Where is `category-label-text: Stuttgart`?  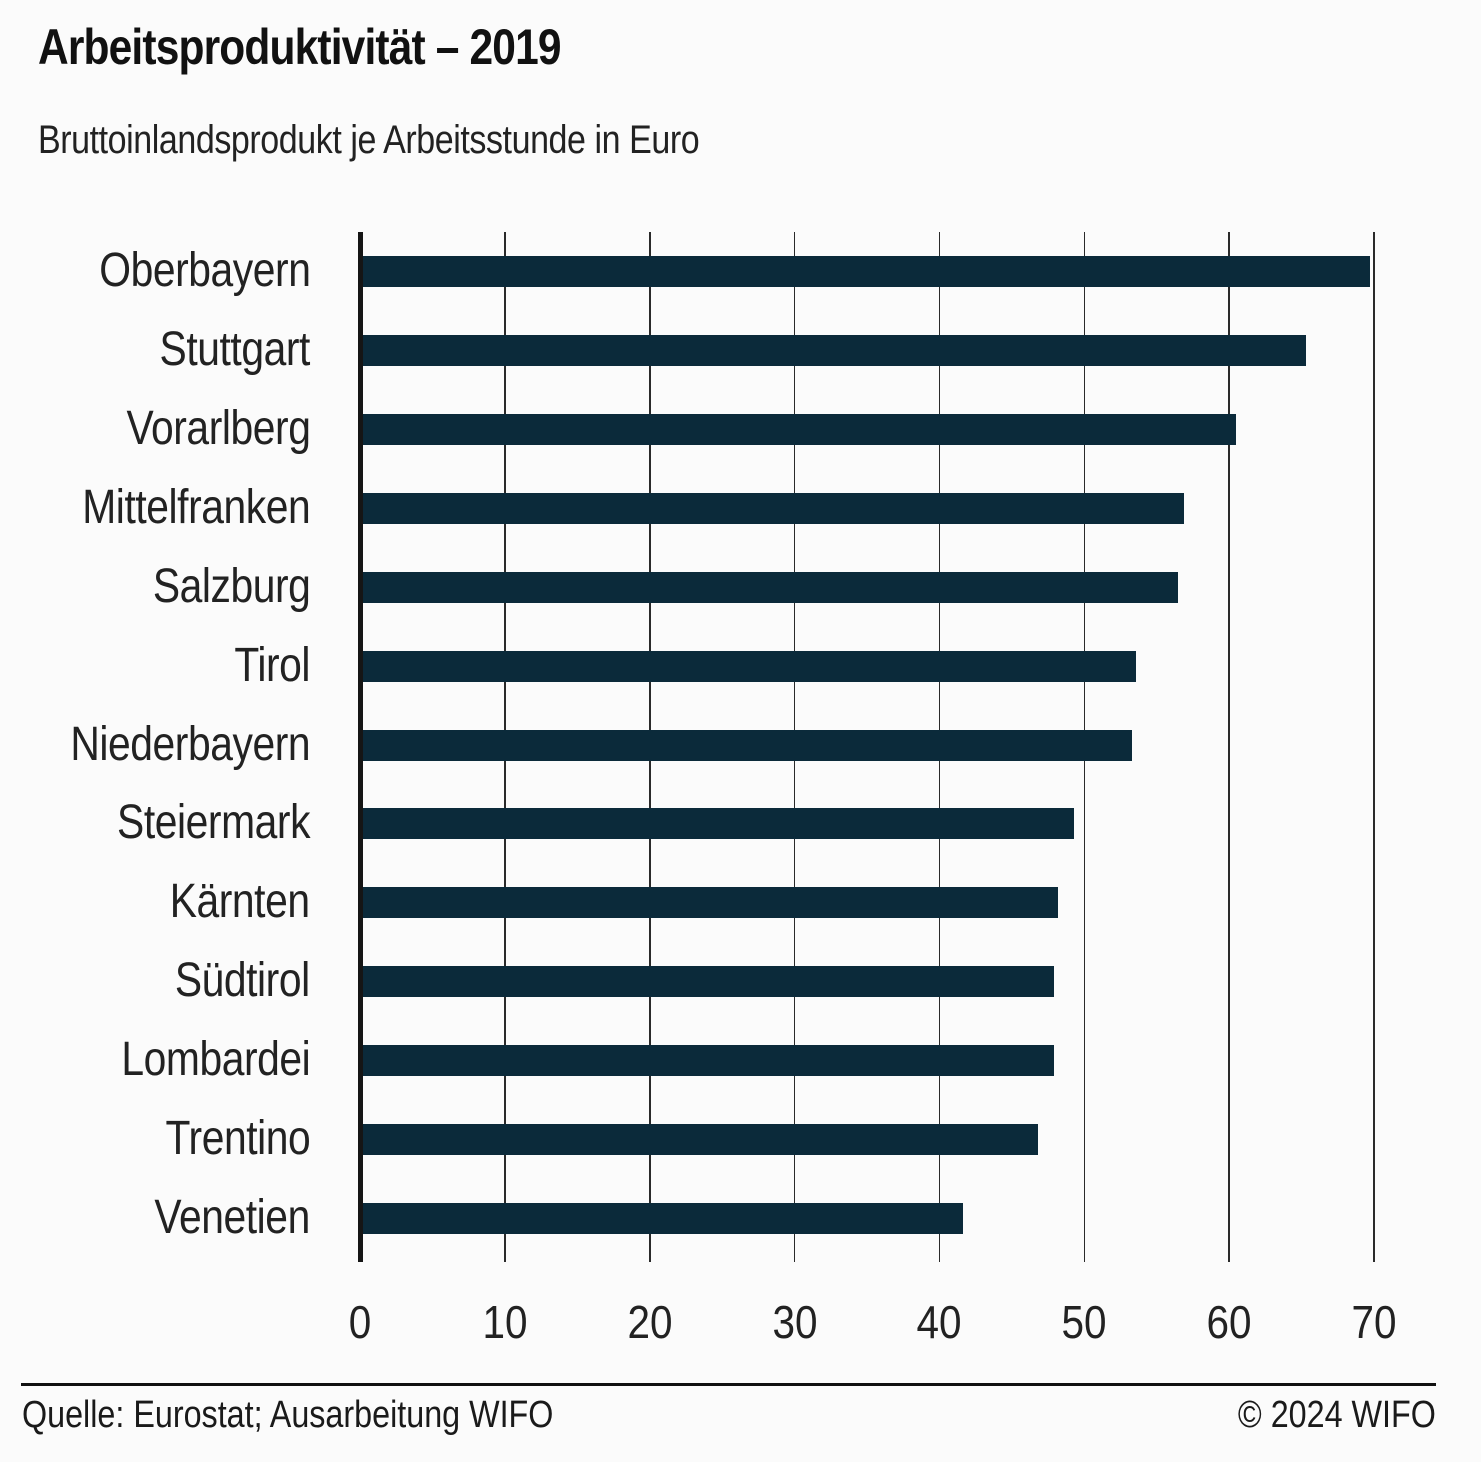 category-label-text: Stuttgart is located at coordinates (235, 349).